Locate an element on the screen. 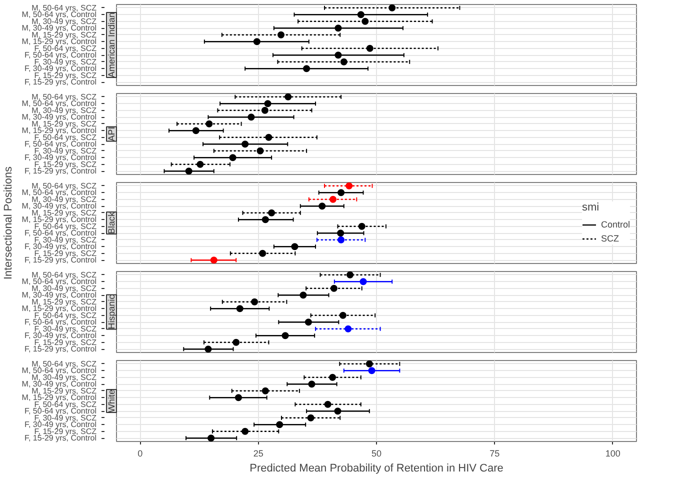  text: Hispanic is located at coordinates (111, 312).